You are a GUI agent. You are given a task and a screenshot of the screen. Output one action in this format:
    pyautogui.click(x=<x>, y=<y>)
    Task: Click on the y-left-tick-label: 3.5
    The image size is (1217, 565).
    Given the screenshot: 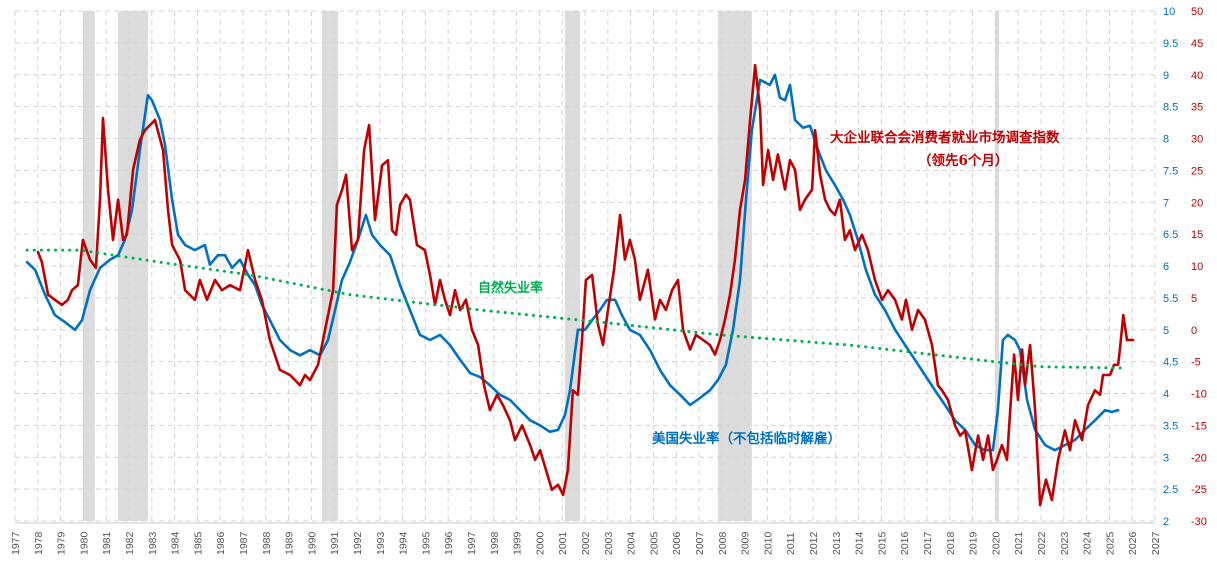 What is the action you would take?
    pyautogui.click(x=1170, y=426)
    